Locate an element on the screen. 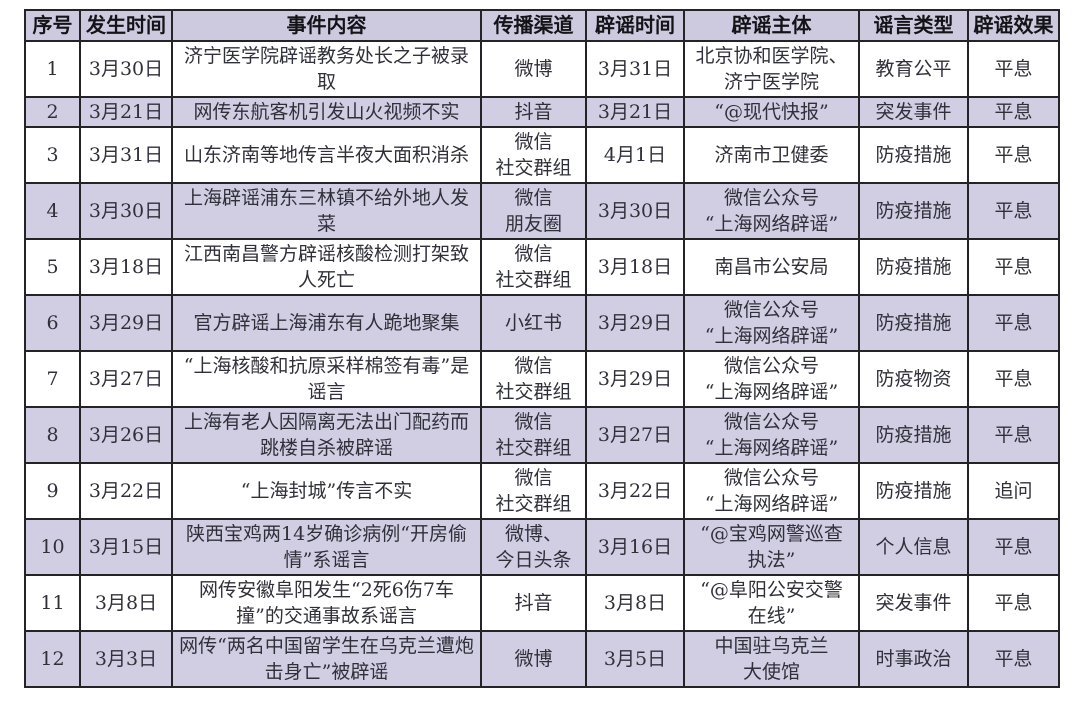 The width and height of the screenshot is (1080, 712). cell-refute-date: 3月30日 is located at coordinates (635, 211).